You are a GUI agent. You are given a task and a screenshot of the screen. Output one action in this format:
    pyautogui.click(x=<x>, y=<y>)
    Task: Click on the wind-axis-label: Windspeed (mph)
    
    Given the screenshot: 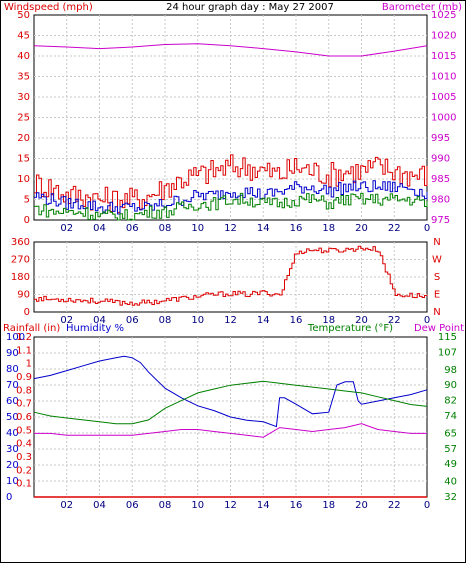 What is the action you would take?
    pyautogui.click(x=48, y=7)
    